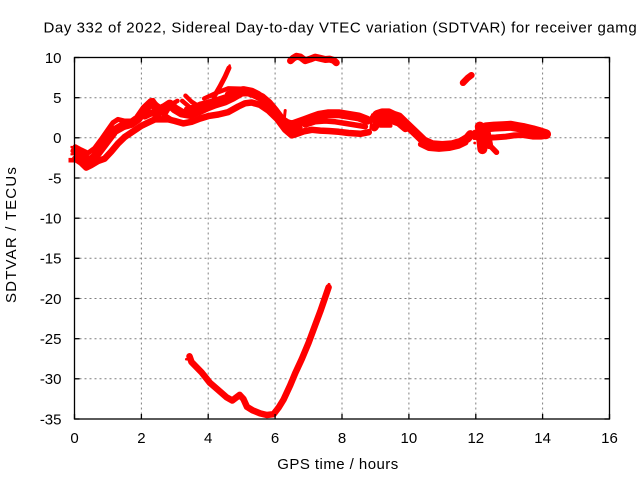  Describe the element at coordinates (51, 219) in the screenshot. I see `svg-text: -10` at that location.